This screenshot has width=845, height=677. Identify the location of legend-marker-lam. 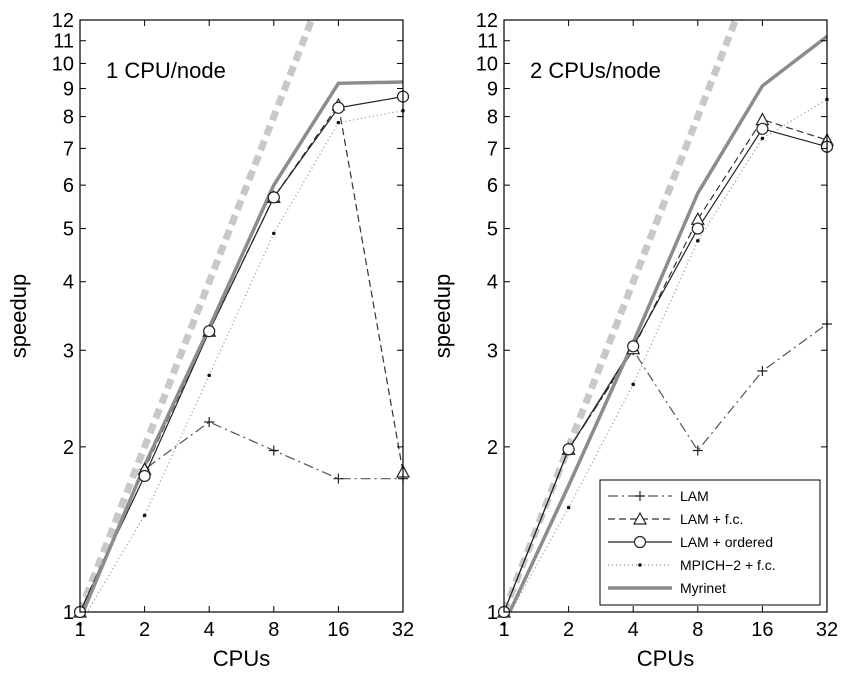
(640, 496).